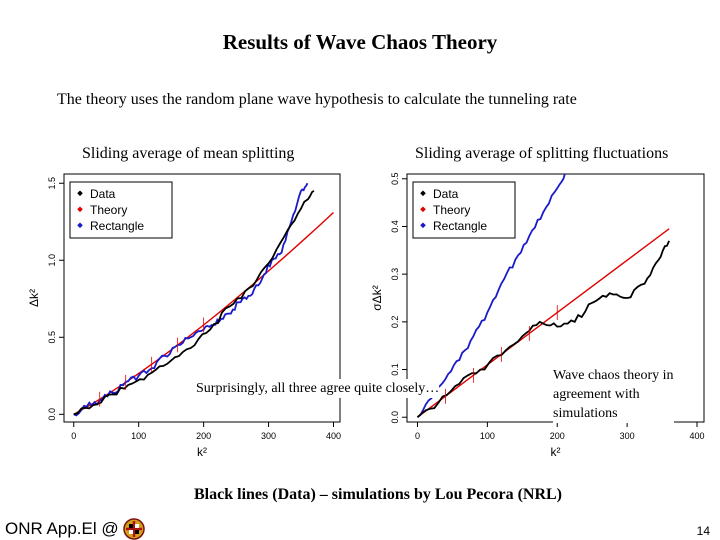 The width and height of the screenshot is (720, 540). Describe the element at coordinates (52, 183) in the screenshot. I see `y-tick-label: 1.5` at that location.